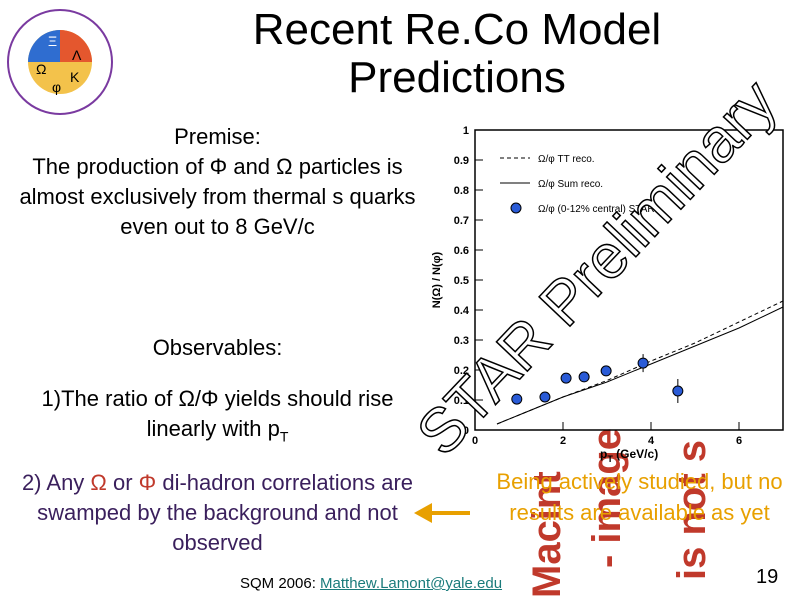  Describe the element at coordinates (56, 87) in the screenshot. I see `logo-symbol: φ` at that location.